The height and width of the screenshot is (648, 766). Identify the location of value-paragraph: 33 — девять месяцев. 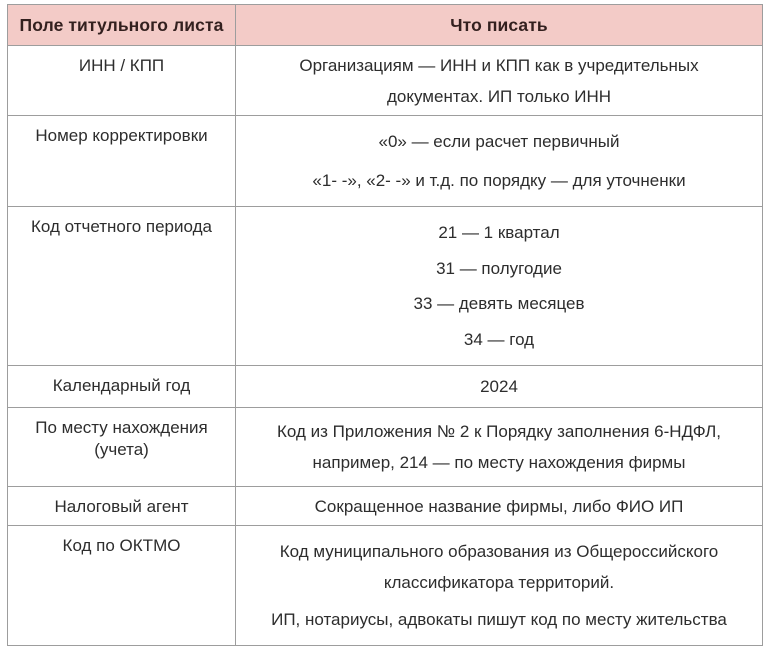
(499, 303).